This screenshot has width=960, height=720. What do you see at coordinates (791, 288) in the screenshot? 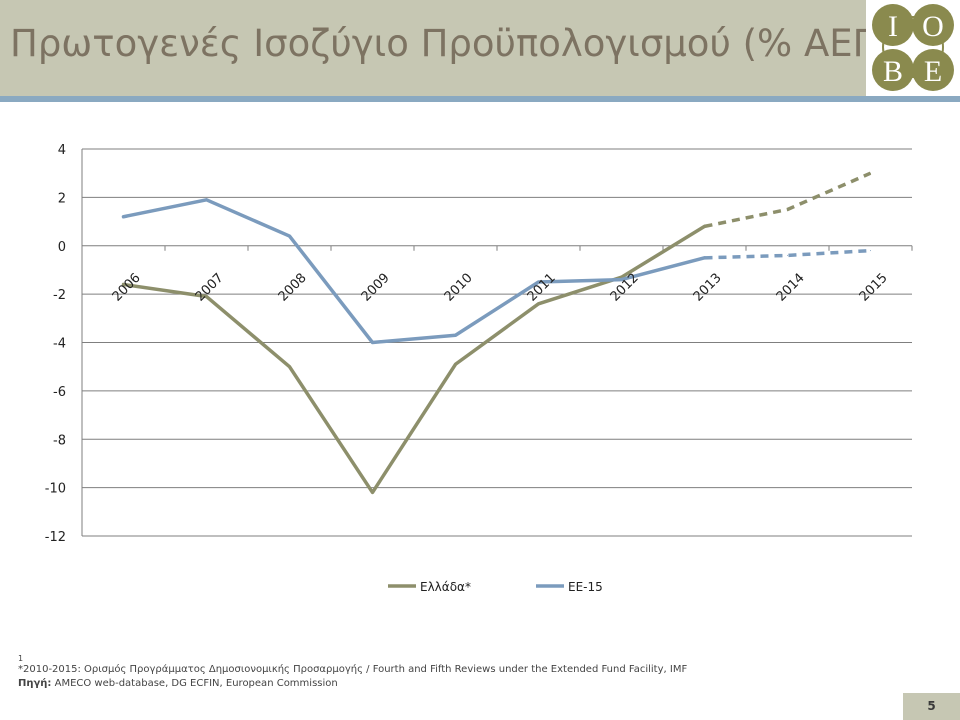
I see `x-tick-label: 2014` at bounding box center [791, 288].